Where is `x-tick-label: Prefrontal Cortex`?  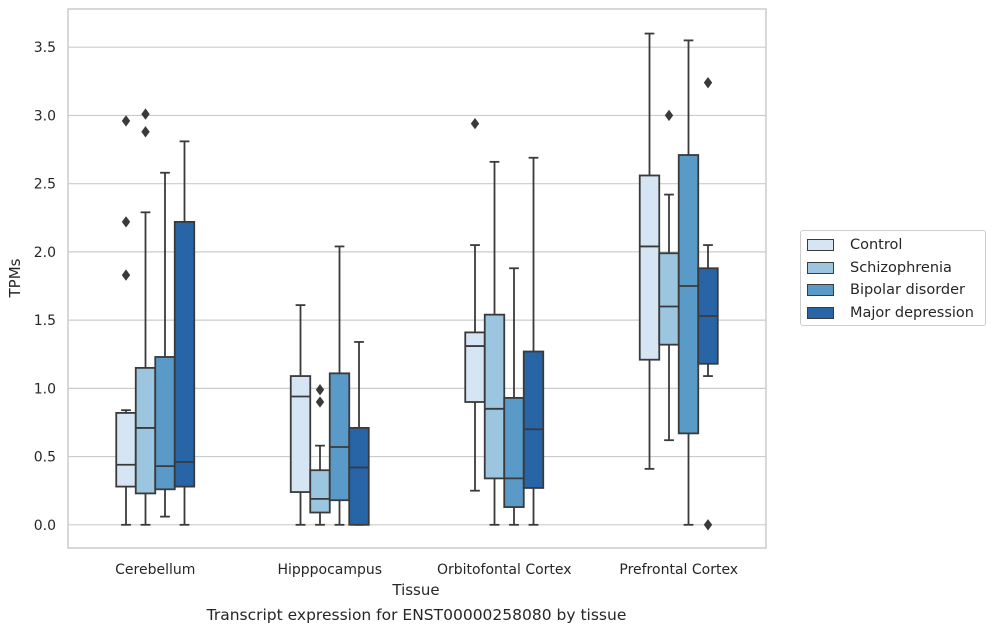
x-tick-label: Prefrontal Cortex is located at coordinates (678, 570).